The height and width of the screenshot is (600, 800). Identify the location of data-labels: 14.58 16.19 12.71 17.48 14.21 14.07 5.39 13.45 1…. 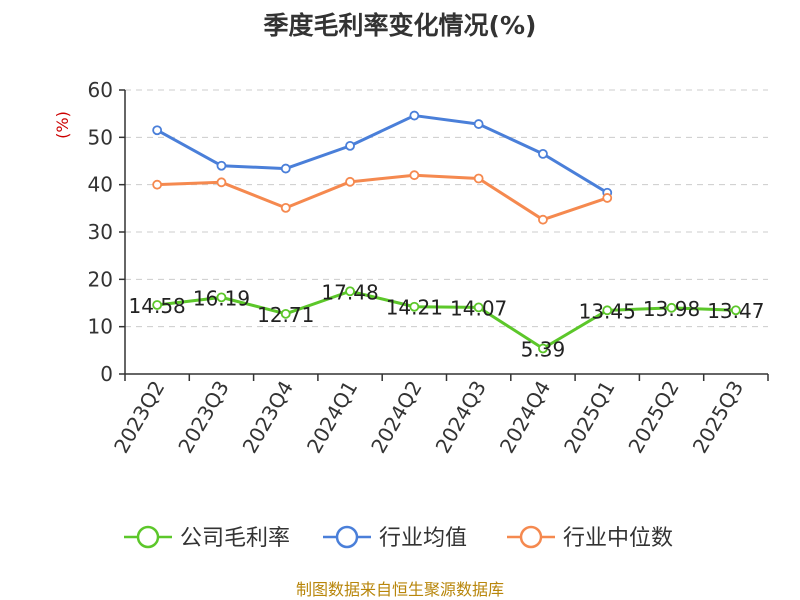
(447, 320).